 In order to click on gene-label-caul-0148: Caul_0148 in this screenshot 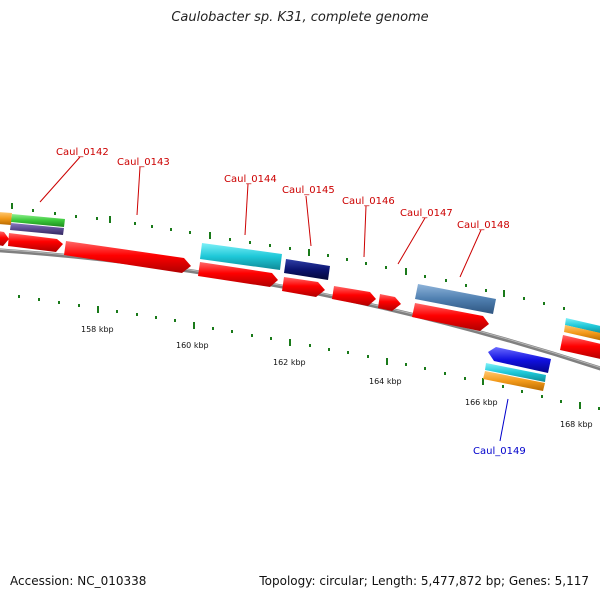, I will do `click(483, 225)`.